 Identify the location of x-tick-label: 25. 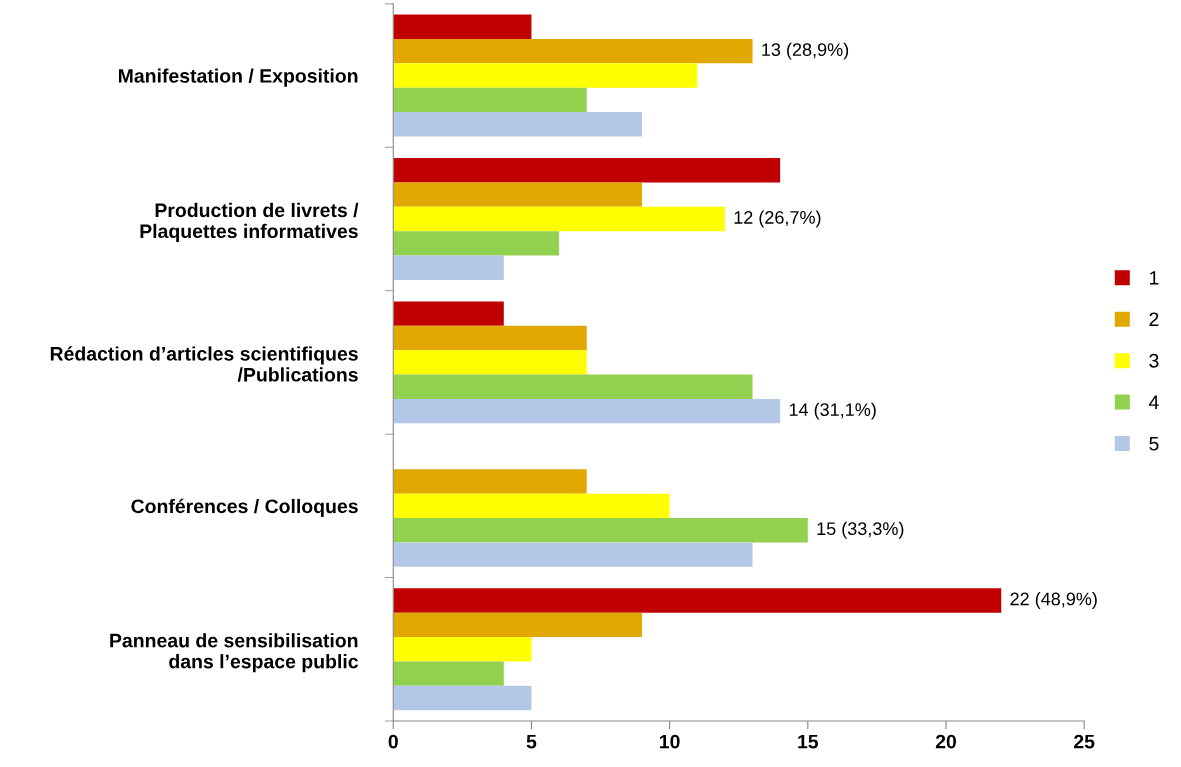
(1084, 741).